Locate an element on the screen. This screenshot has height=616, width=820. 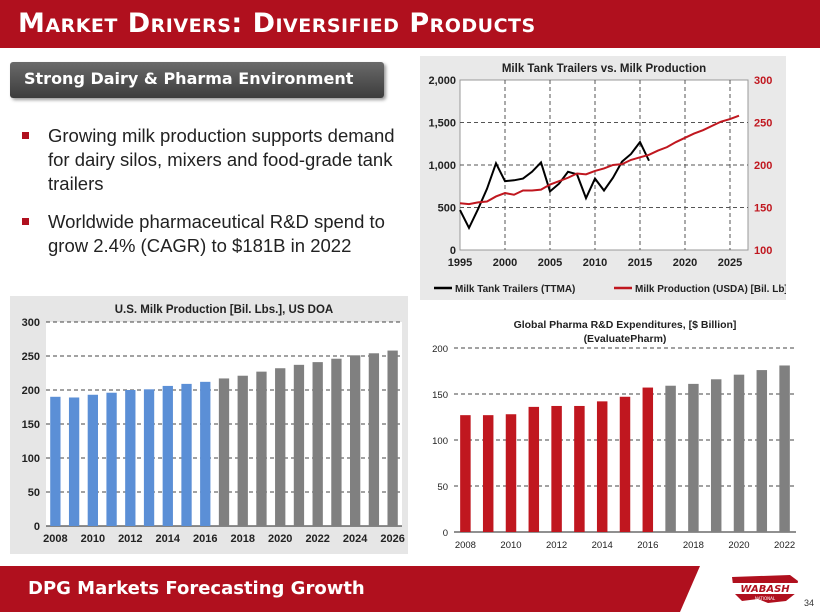
y2-tick-label: 250 is located at coordinates (763, 124).